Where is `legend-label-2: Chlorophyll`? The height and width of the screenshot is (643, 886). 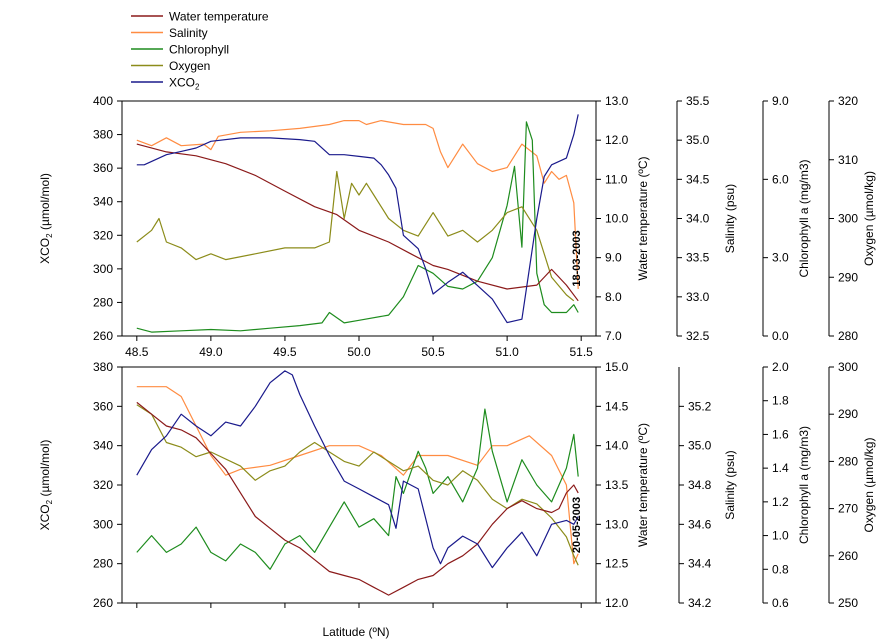
legend-label-2: Chlorophyll is located at coordinates (199, 50).